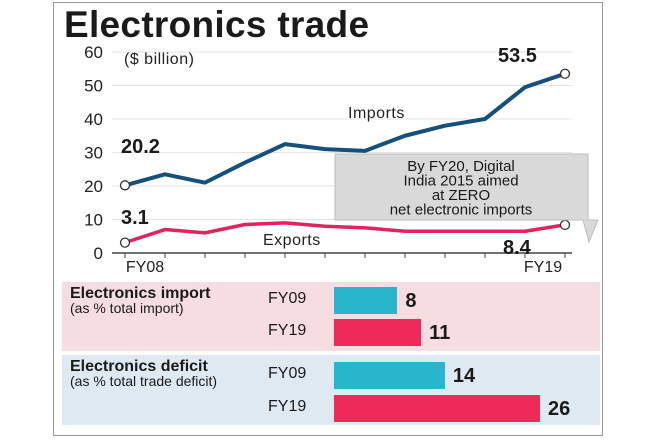 Image resolution: width=660 pixels, height=440 pixels. I want to click on bar-value-label: 14, so click(464, 376).